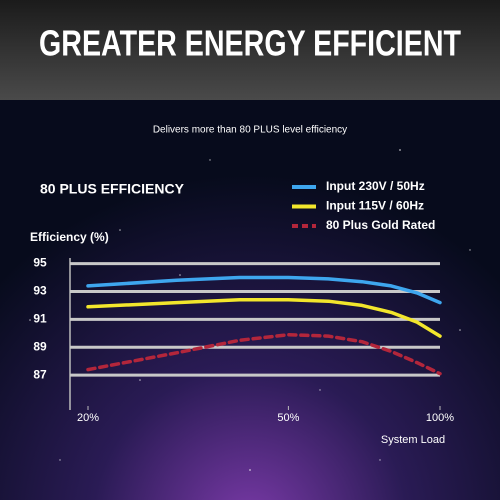 The height and width of the screenshot is (500, 500). Describe the element at coordinates (88, 418) in the screenshot. I see `x-tick-label: 20%` at that location.